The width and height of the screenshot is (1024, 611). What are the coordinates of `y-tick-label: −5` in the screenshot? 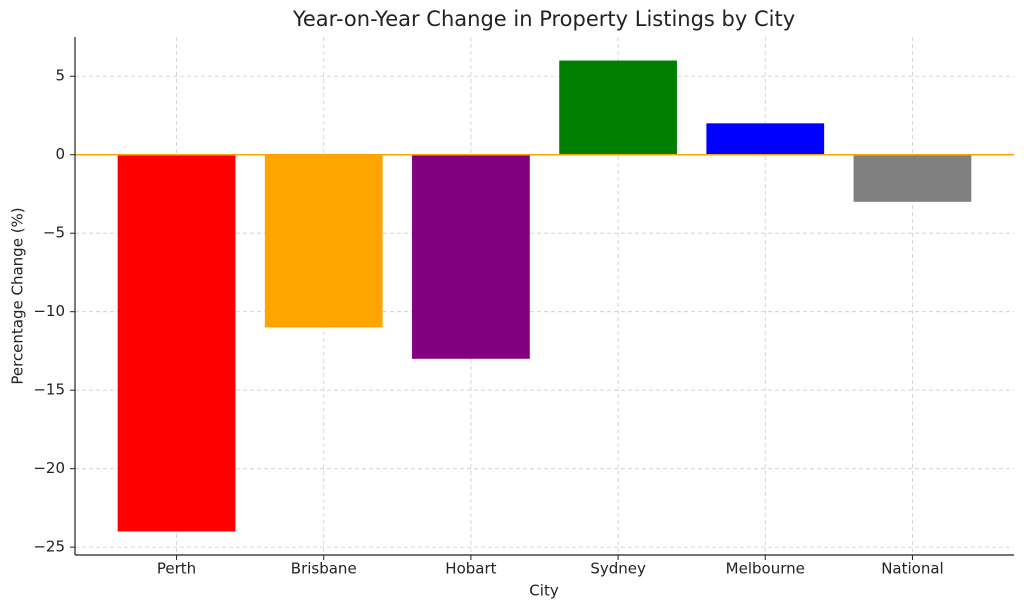 It's located at (54, 233).